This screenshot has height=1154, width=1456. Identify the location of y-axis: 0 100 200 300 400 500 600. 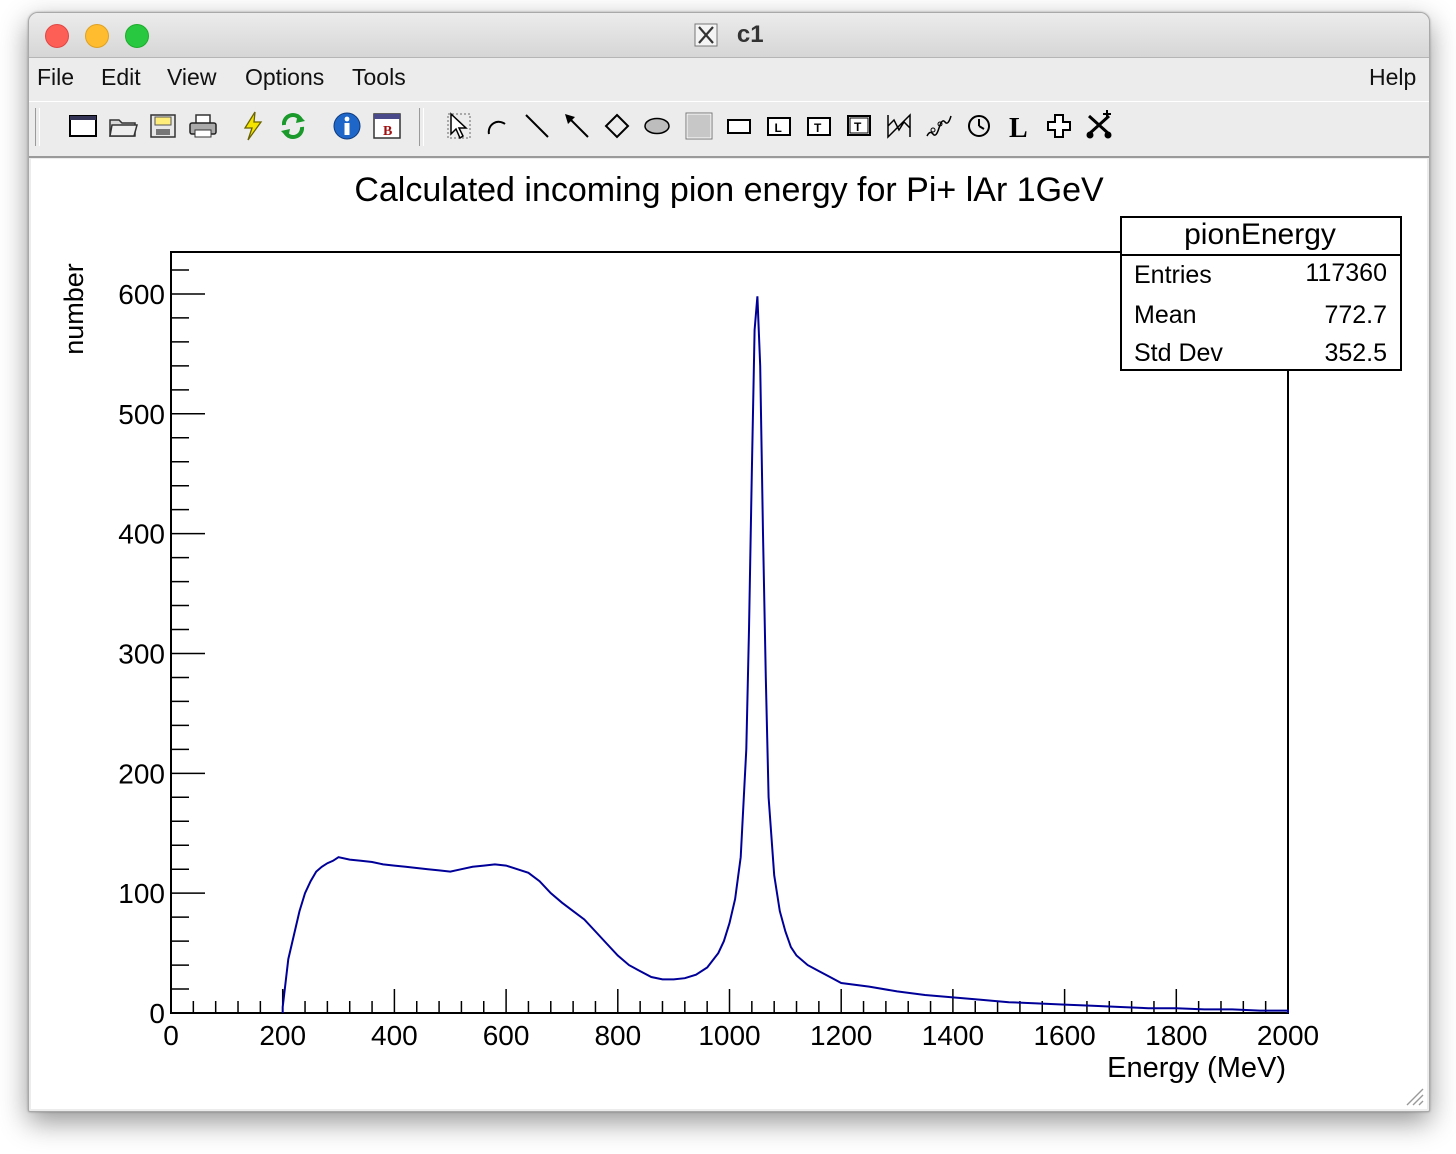
(161, 649).